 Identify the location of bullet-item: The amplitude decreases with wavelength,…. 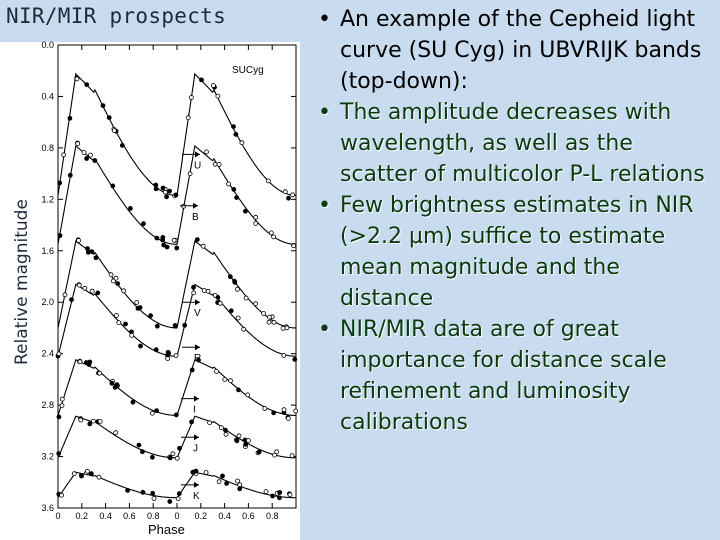
(512, 143).